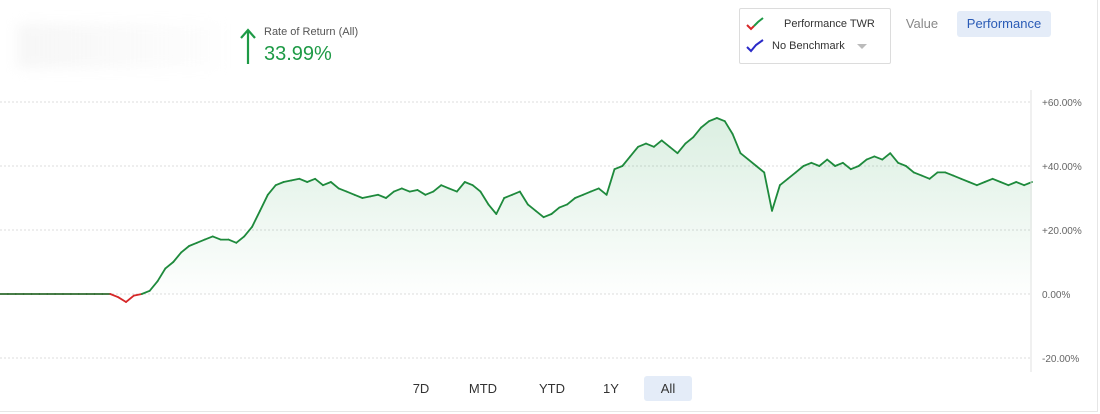 Image resolution: width=1100 pixels, height=414 pixels. I want to click on y-tick-label: +40.00%, so click(1062, 167).